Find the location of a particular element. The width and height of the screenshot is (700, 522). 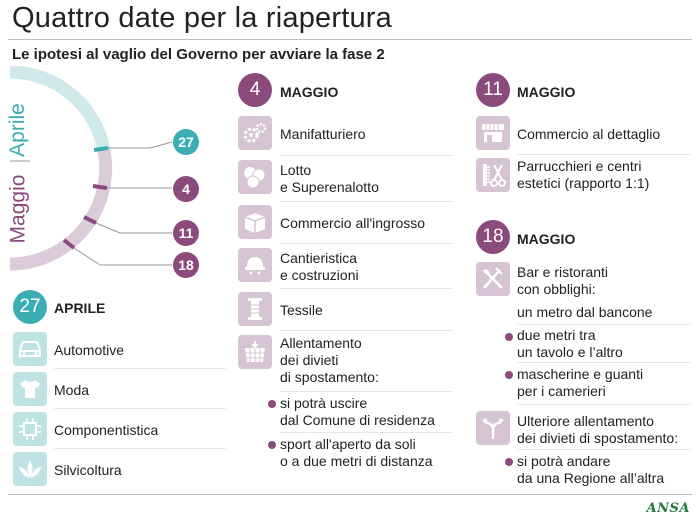

may4-item-2: Commercio all'ingrosso is located at coordinates (353, 223).